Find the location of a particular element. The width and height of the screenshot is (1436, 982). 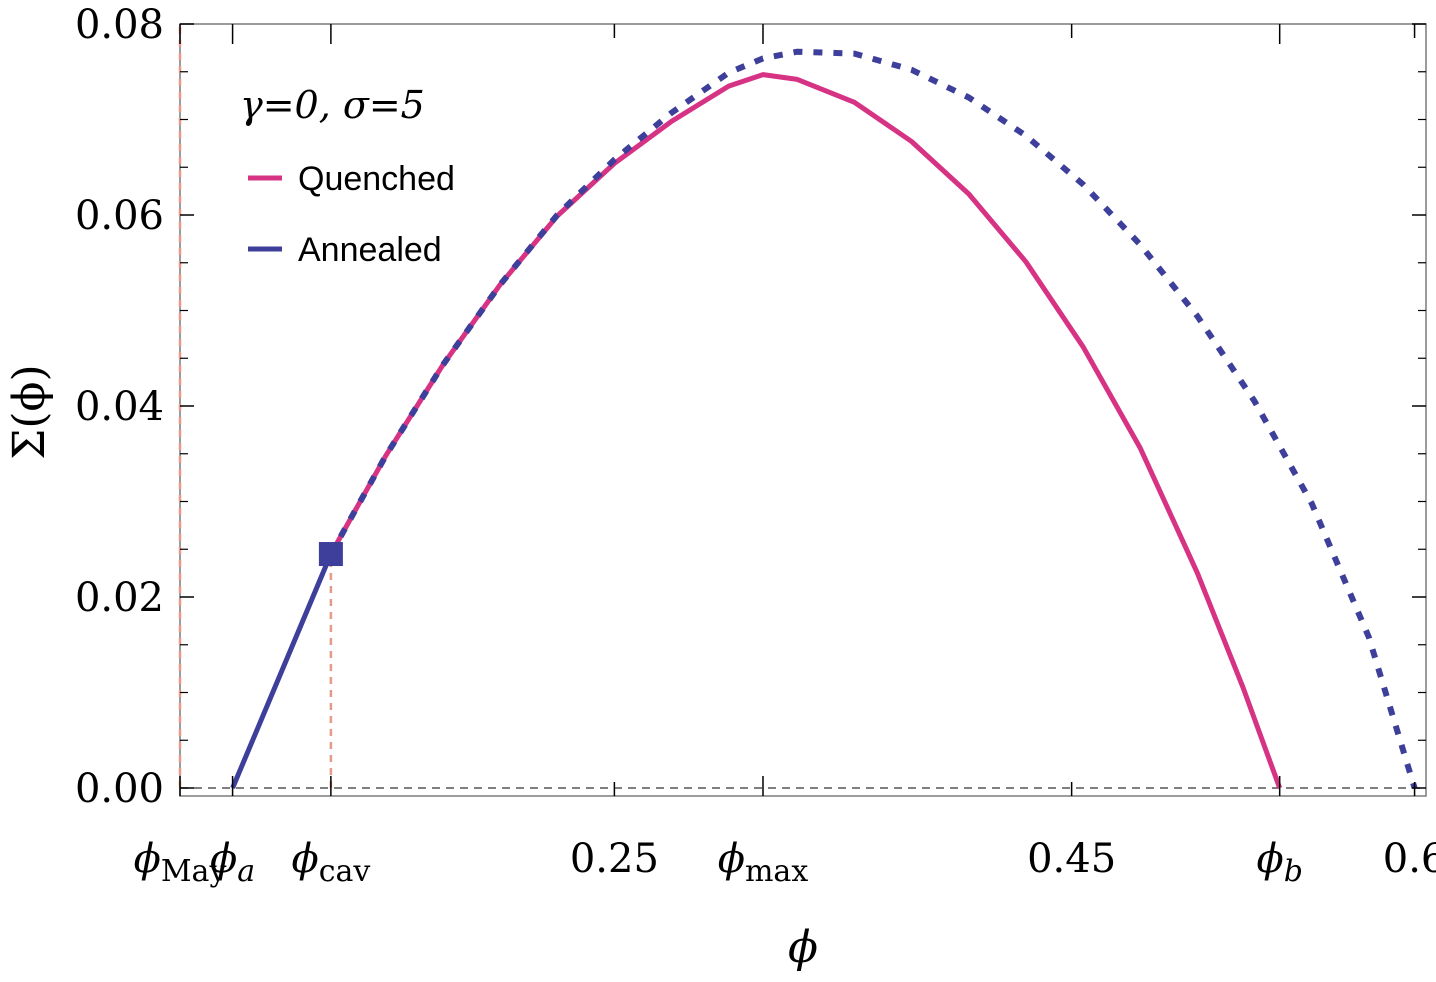

y-tick-label: 0.04 is located at coordinates (119, 407).